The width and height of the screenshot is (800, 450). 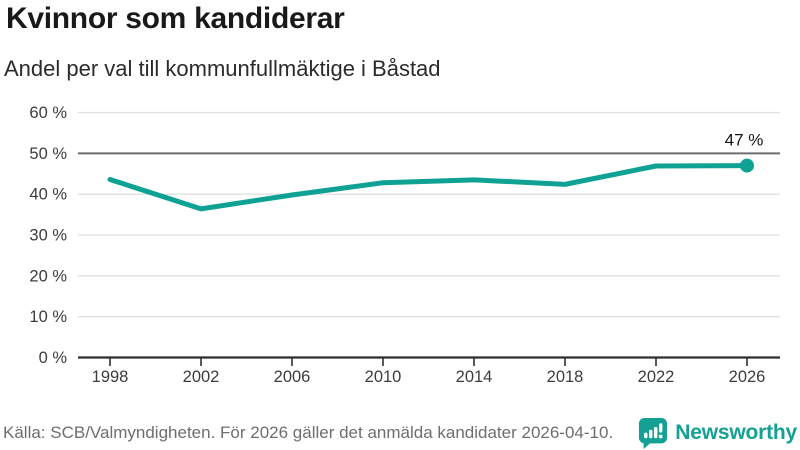 What do you see at coordinates (175, 18) in the screenshot?
I see `chart-title: Kvinnor som kandiderar` at bounding box center [175, 18].